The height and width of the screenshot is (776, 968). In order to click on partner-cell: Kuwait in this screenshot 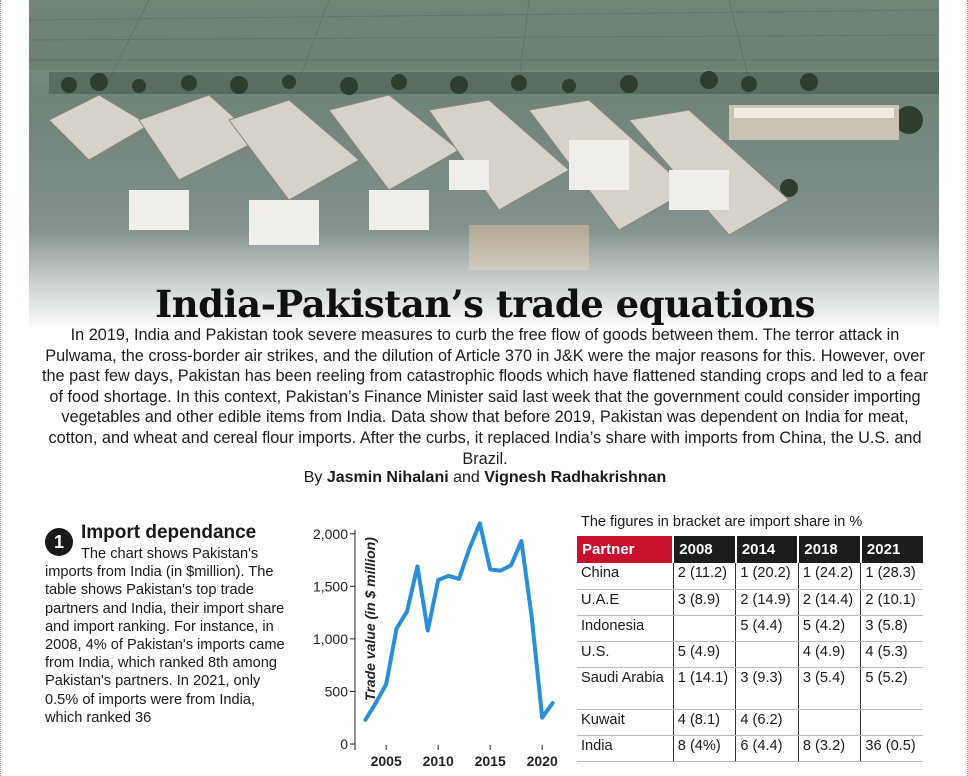, I will do `click(625, 722)`.